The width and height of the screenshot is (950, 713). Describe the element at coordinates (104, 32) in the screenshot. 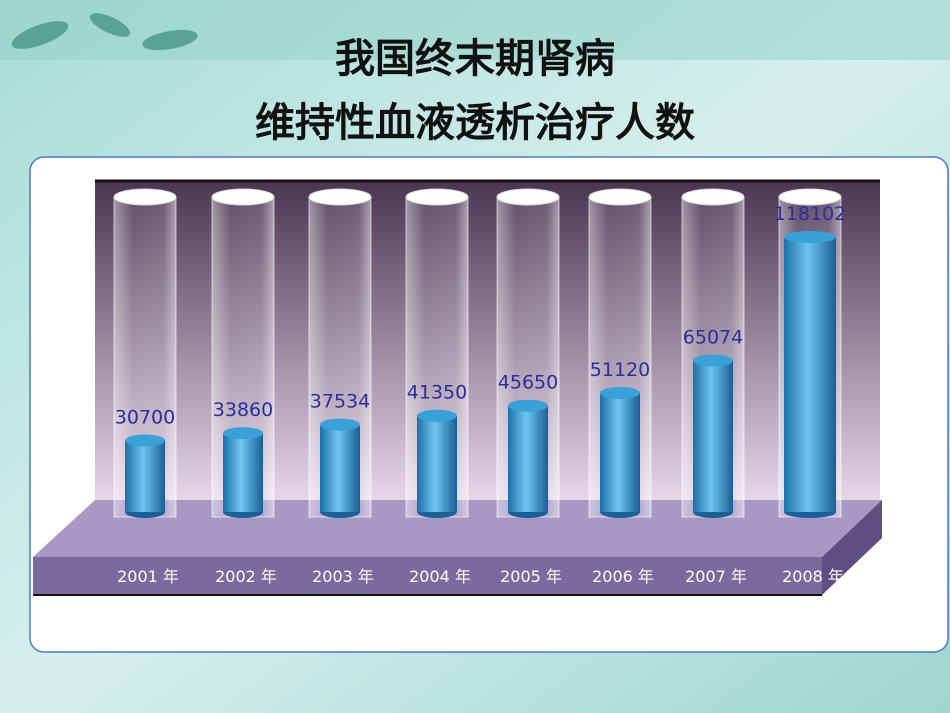

I see `floral-ornament` at that location.